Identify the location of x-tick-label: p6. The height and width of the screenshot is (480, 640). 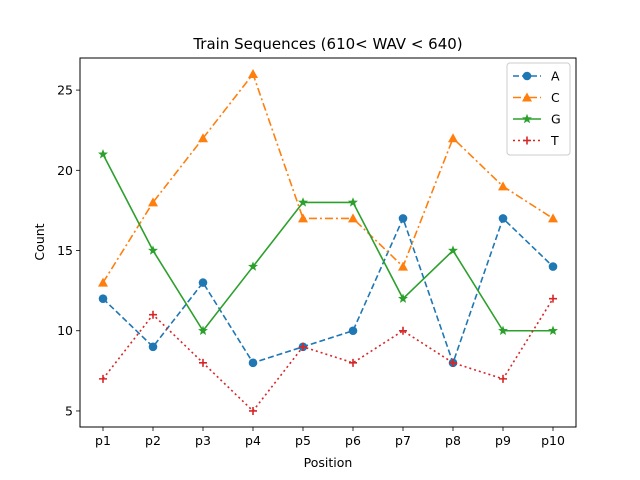
(353, 440).